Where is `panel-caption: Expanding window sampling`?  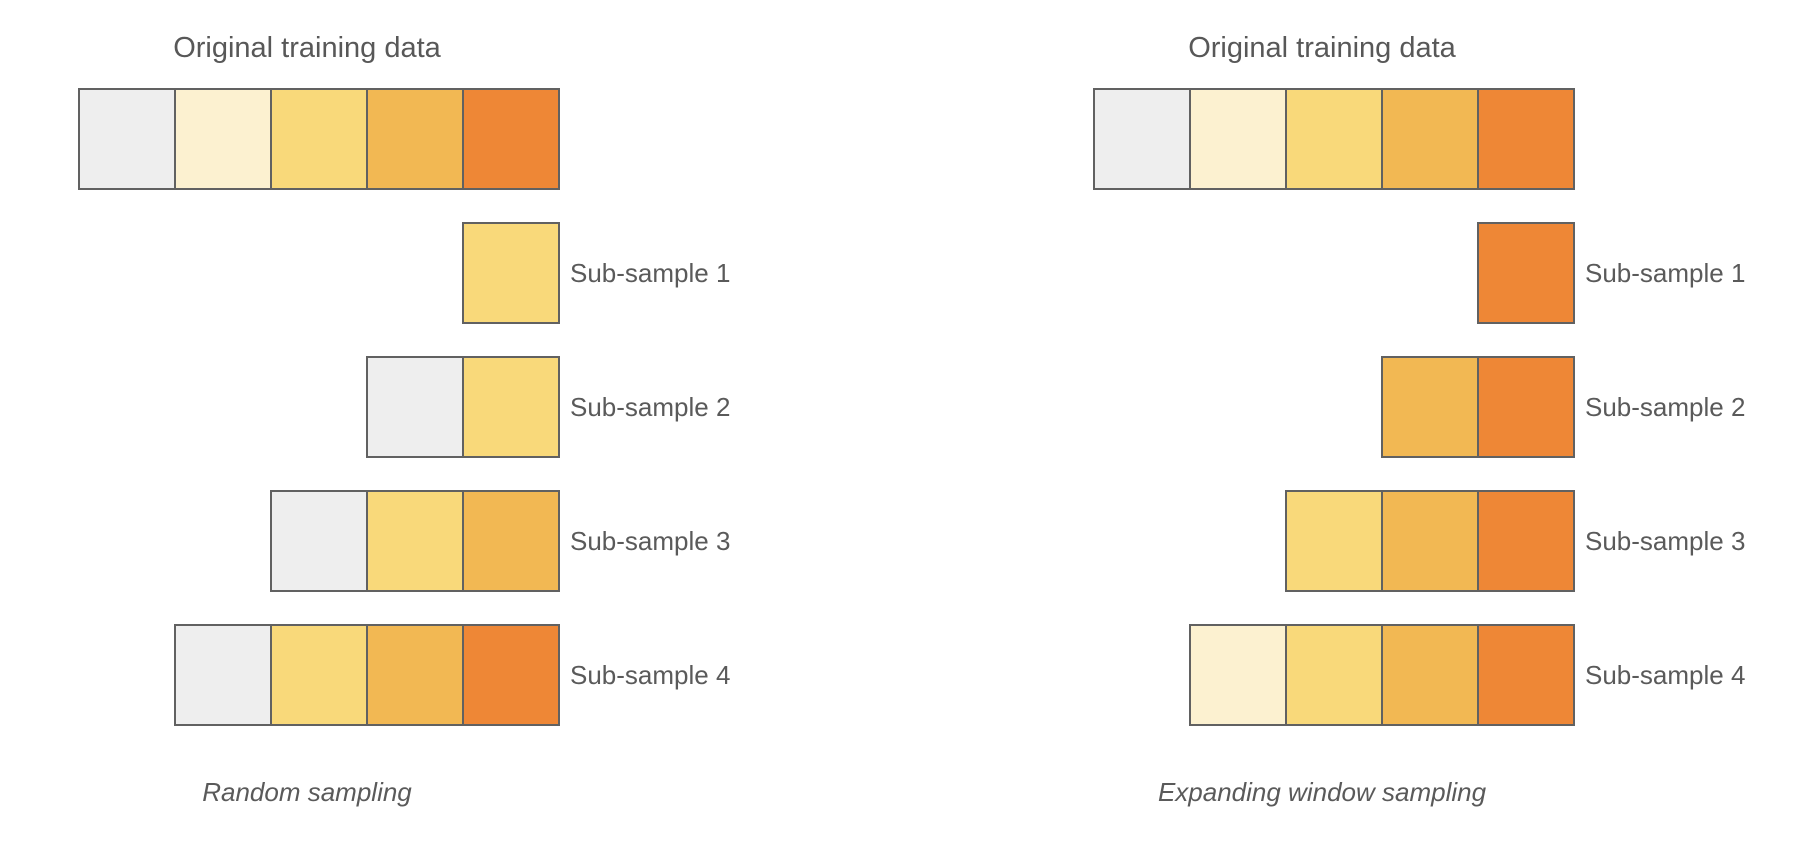 panel-caption: Expanding window sampling is located at coordinates (1322, 792).